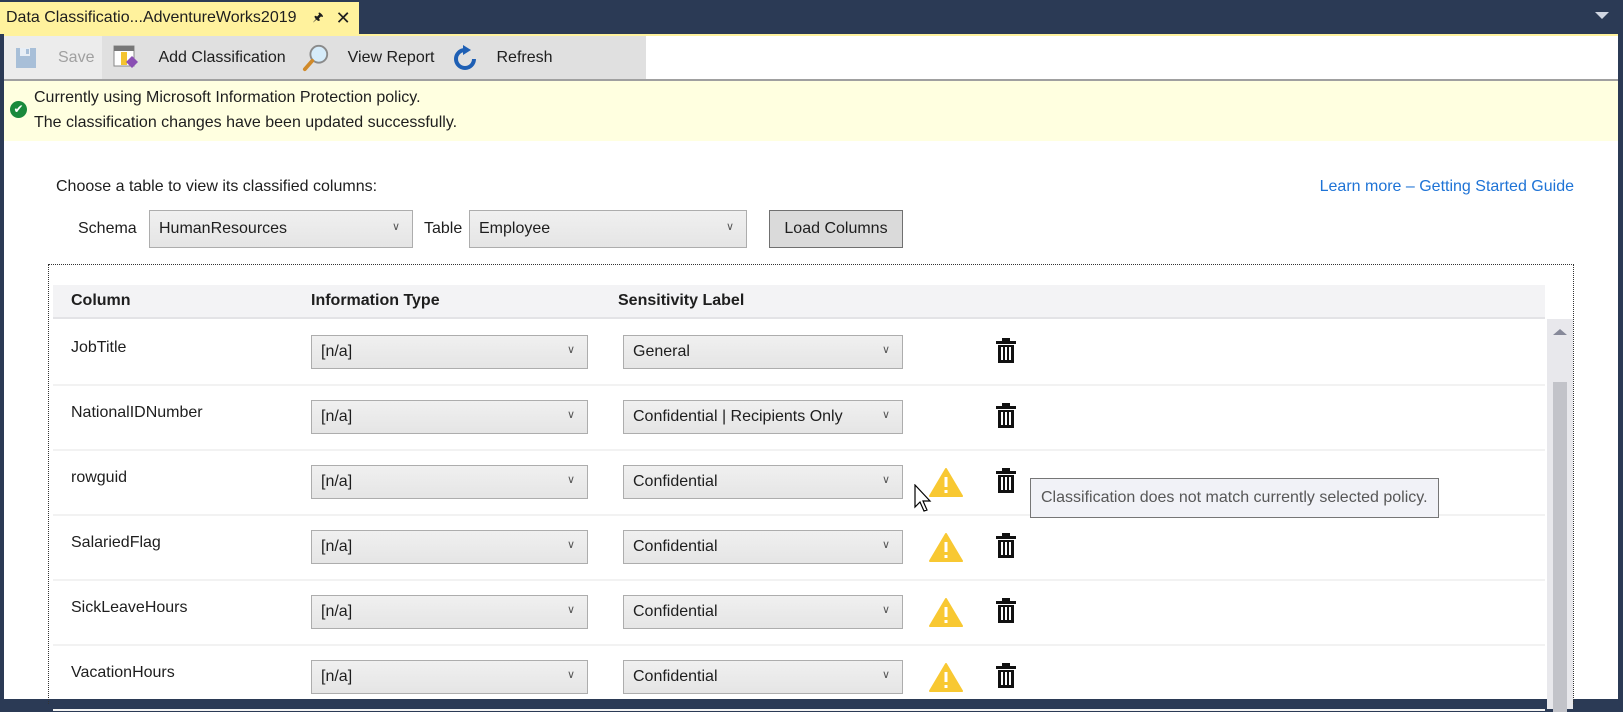 The width and height of the screenshot is (1623, 712). I want to click on success-check-icon: ✔, so click(18, 109).